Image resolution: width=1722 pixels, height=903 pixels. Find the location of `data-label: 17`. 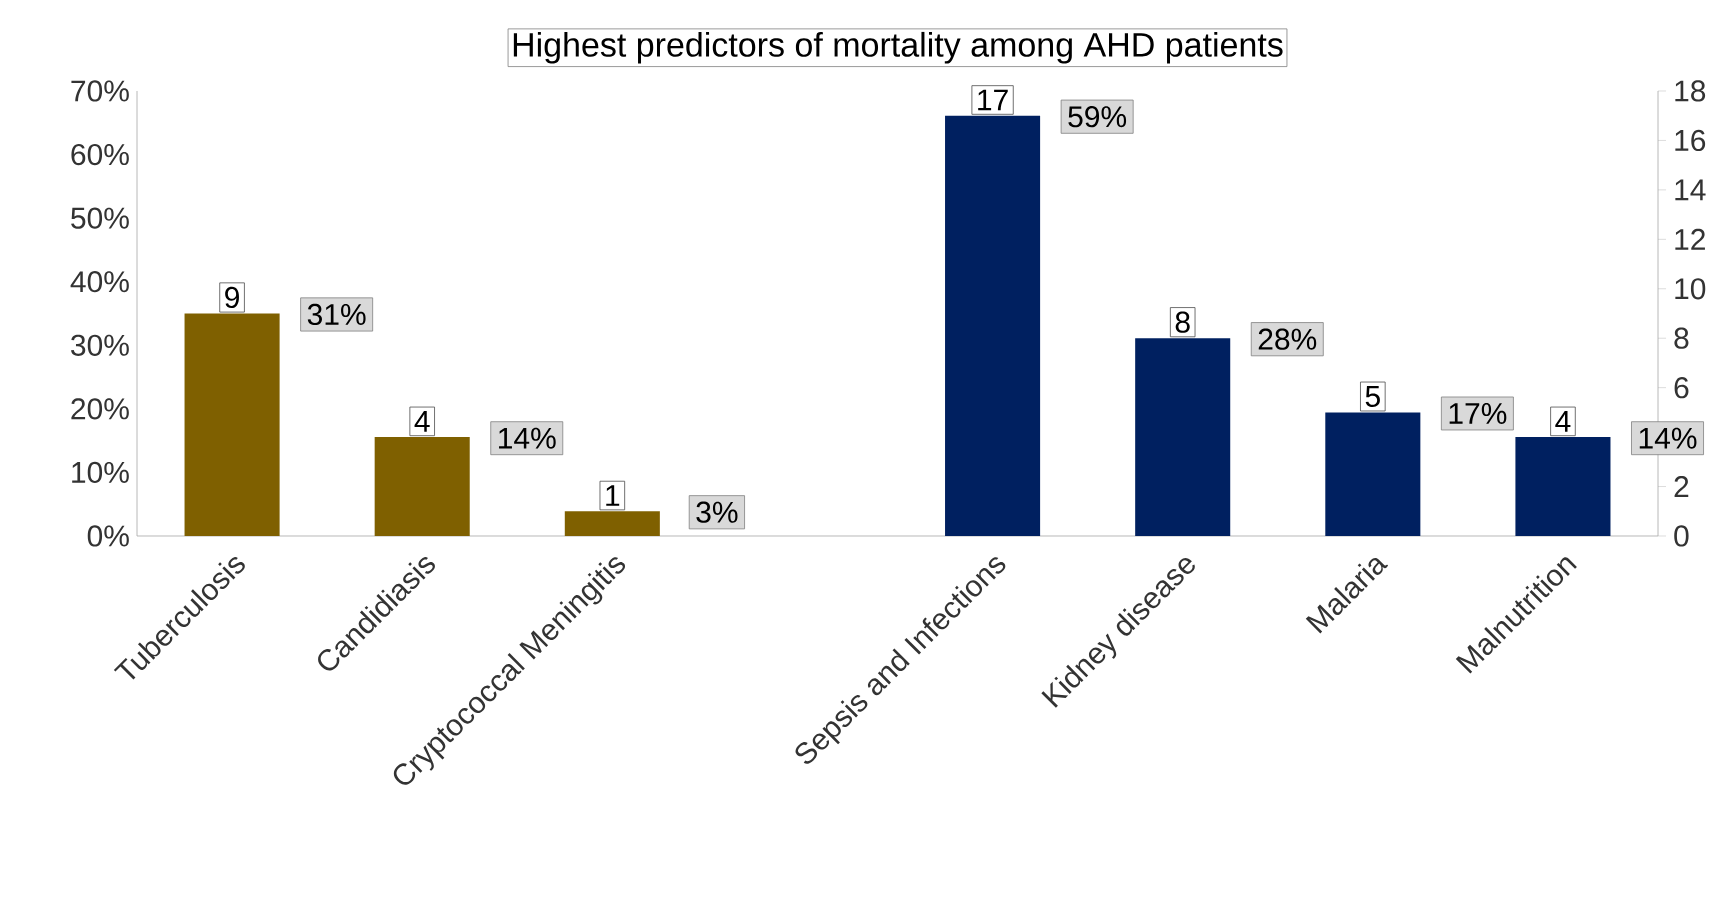

data-label: 17 is located at coordinates (993, 100).